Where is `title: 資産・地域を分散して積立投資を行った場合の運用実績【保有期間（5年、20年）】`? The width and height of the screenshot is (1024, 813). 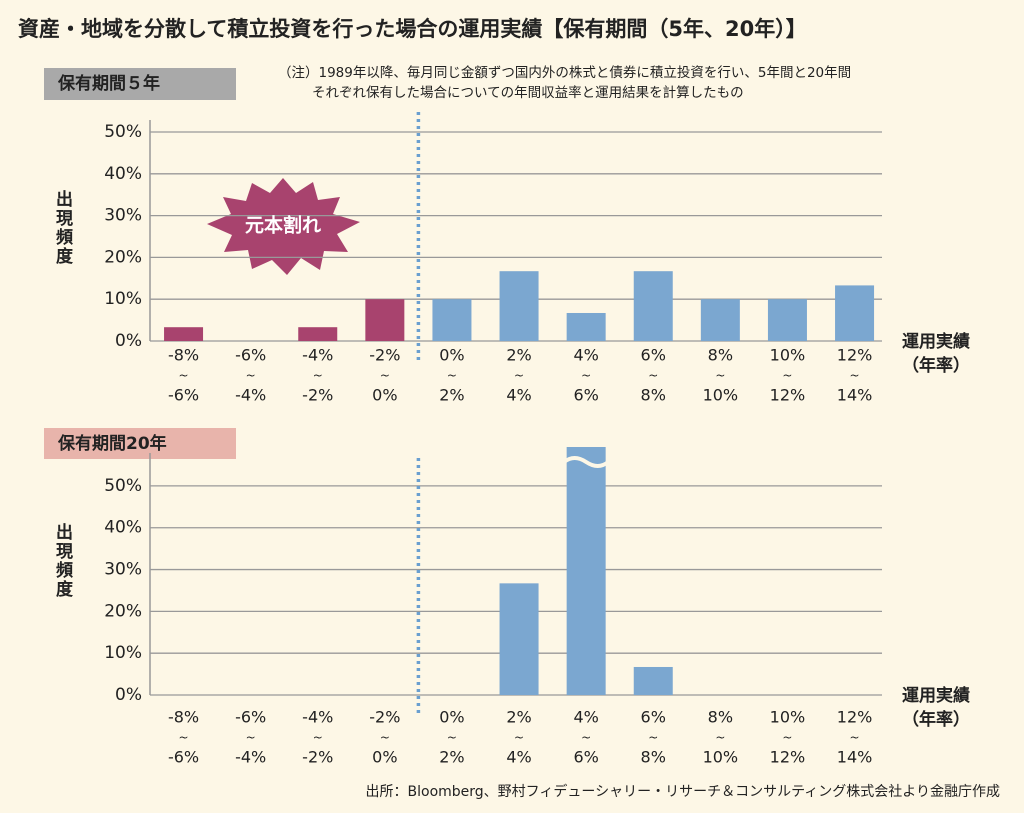 title: 資産・地域を分散して積立投資を行った場合の運用実績【保有期間（5年、20年）】 is located at coordinates (412, 29).